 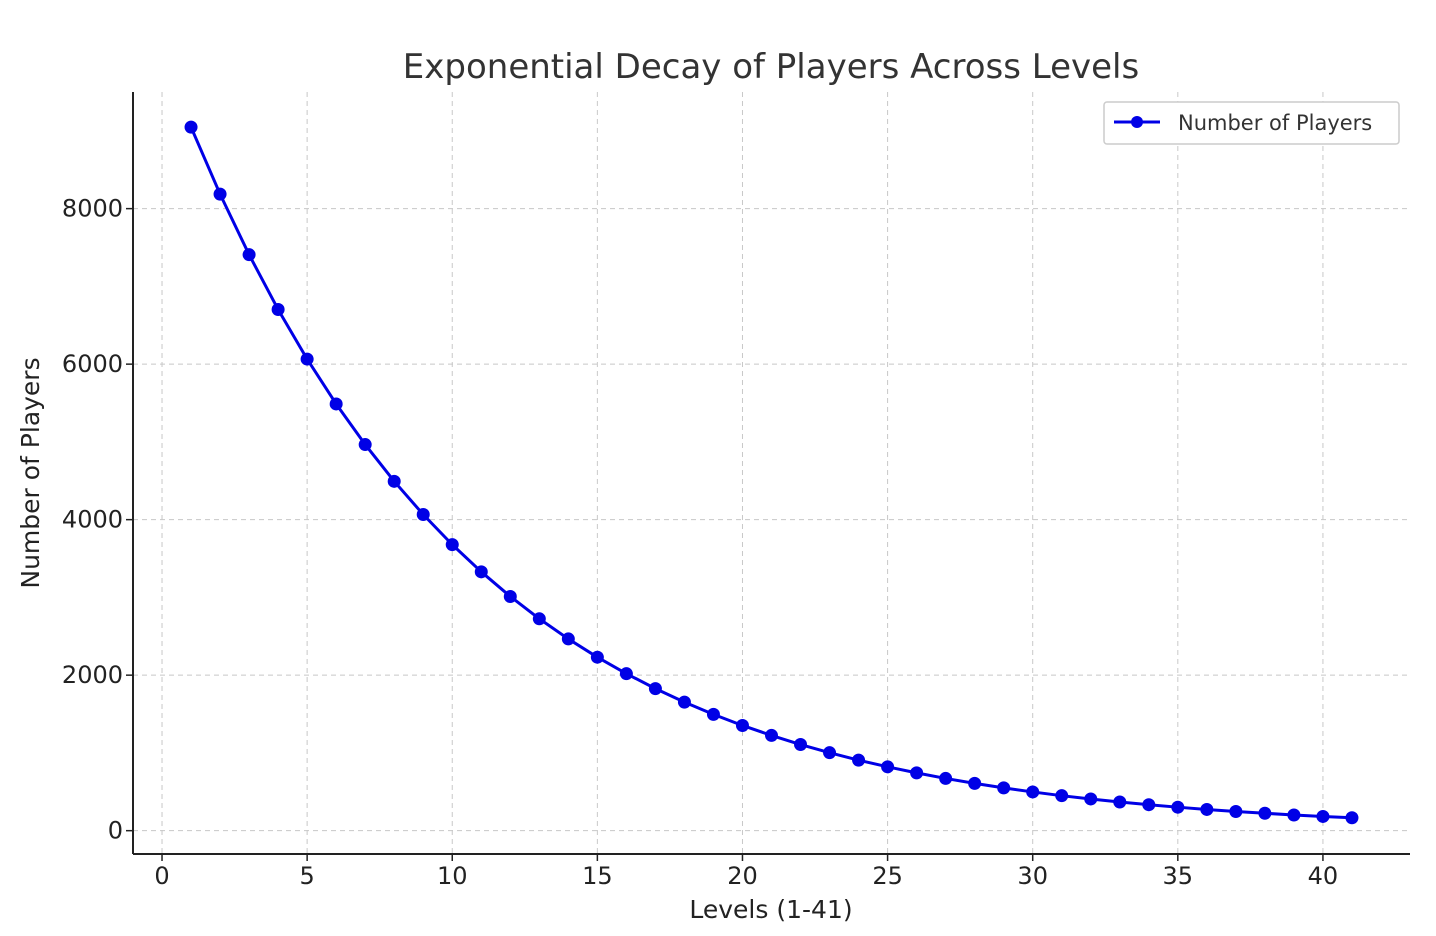 I want to click on y-axis-label: Number of Players, so click(x=30, y=472).